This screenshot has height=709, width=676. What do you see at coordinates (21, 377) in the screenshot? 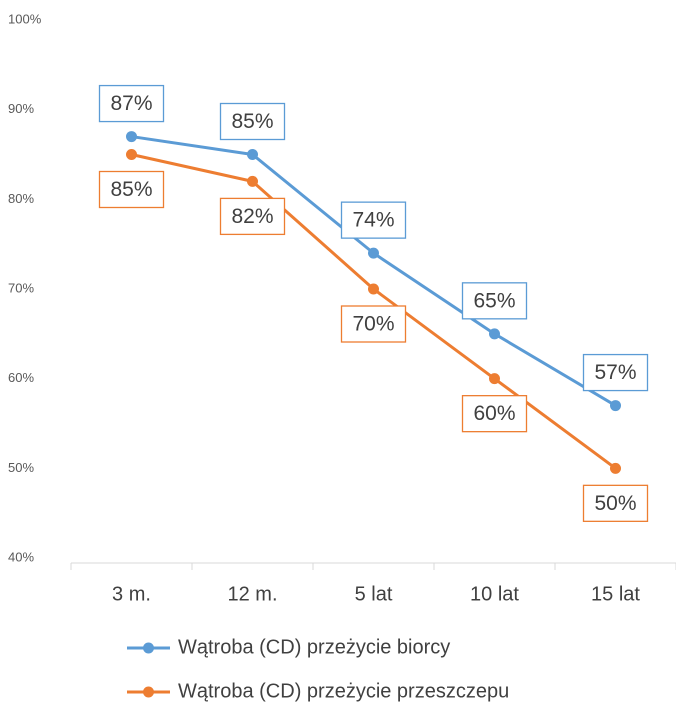
I see `y-tick-label: 60%` at bounding box center [21, 377].